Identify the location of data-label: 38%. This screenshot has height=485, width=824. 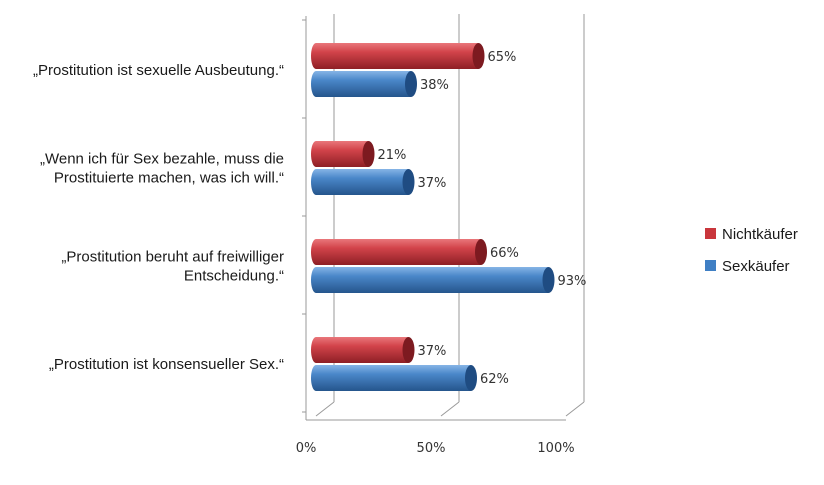
(434, 85).